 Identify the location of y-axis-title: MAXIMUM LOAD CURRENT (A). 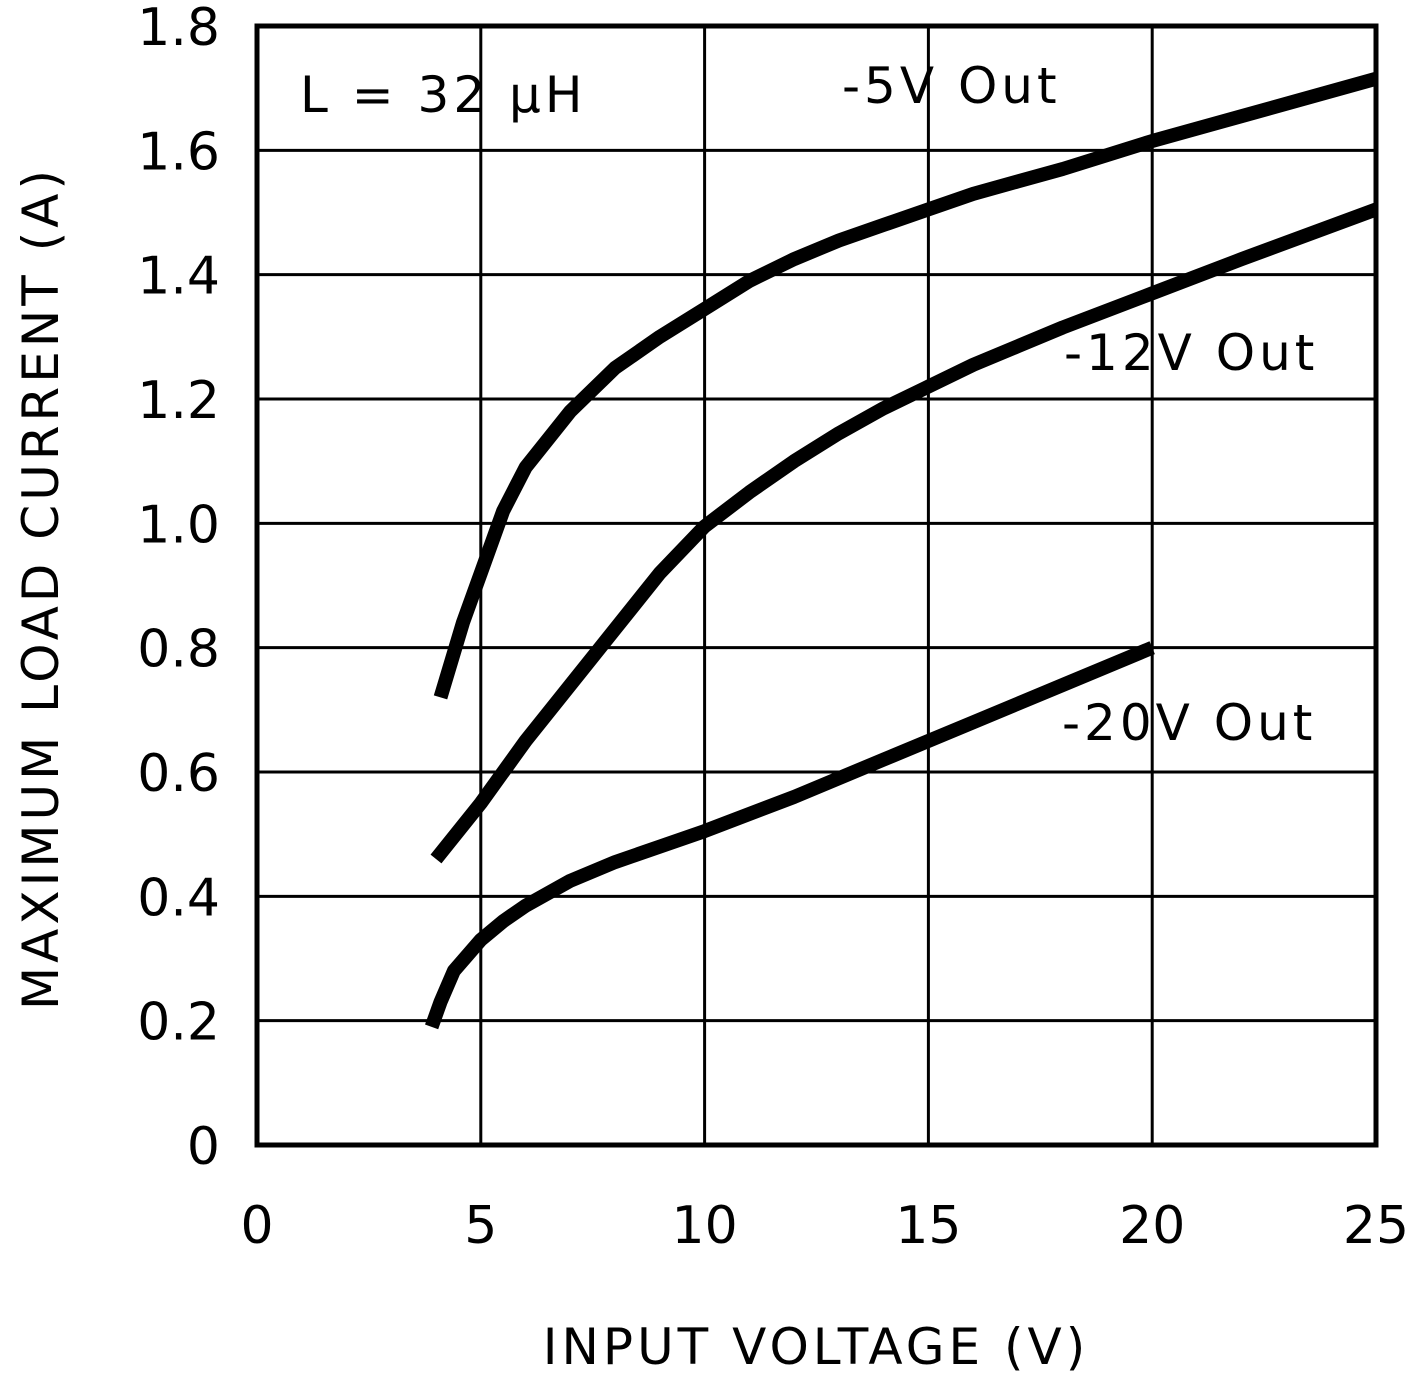
(41, 588).